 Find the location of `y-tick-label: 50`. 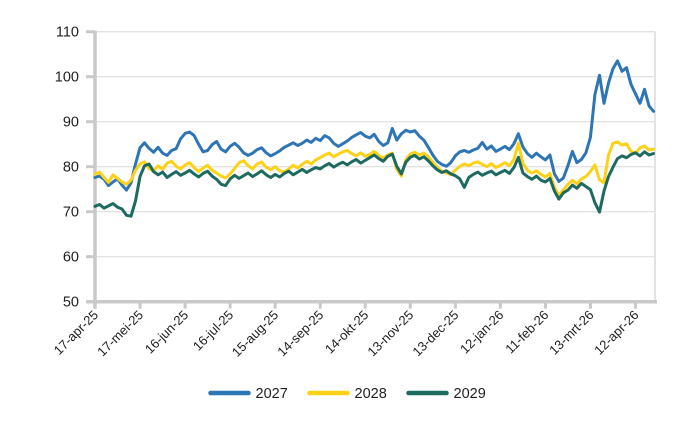

y-tick-label: 50 is located at coordinates (71, 303).